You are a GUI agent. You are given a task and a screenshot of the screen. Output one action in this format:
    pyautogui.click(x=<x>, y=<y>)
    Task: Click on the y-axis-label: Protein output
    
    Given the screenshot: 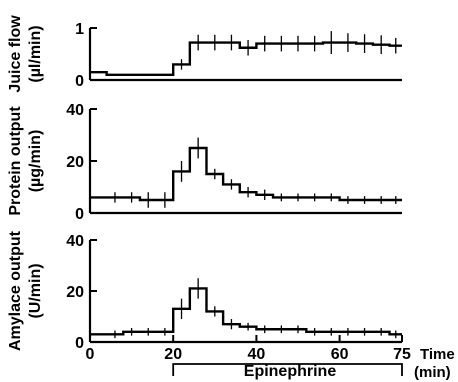 What is the action you would take?
    pyautogui.click(x=15, y=161)
    